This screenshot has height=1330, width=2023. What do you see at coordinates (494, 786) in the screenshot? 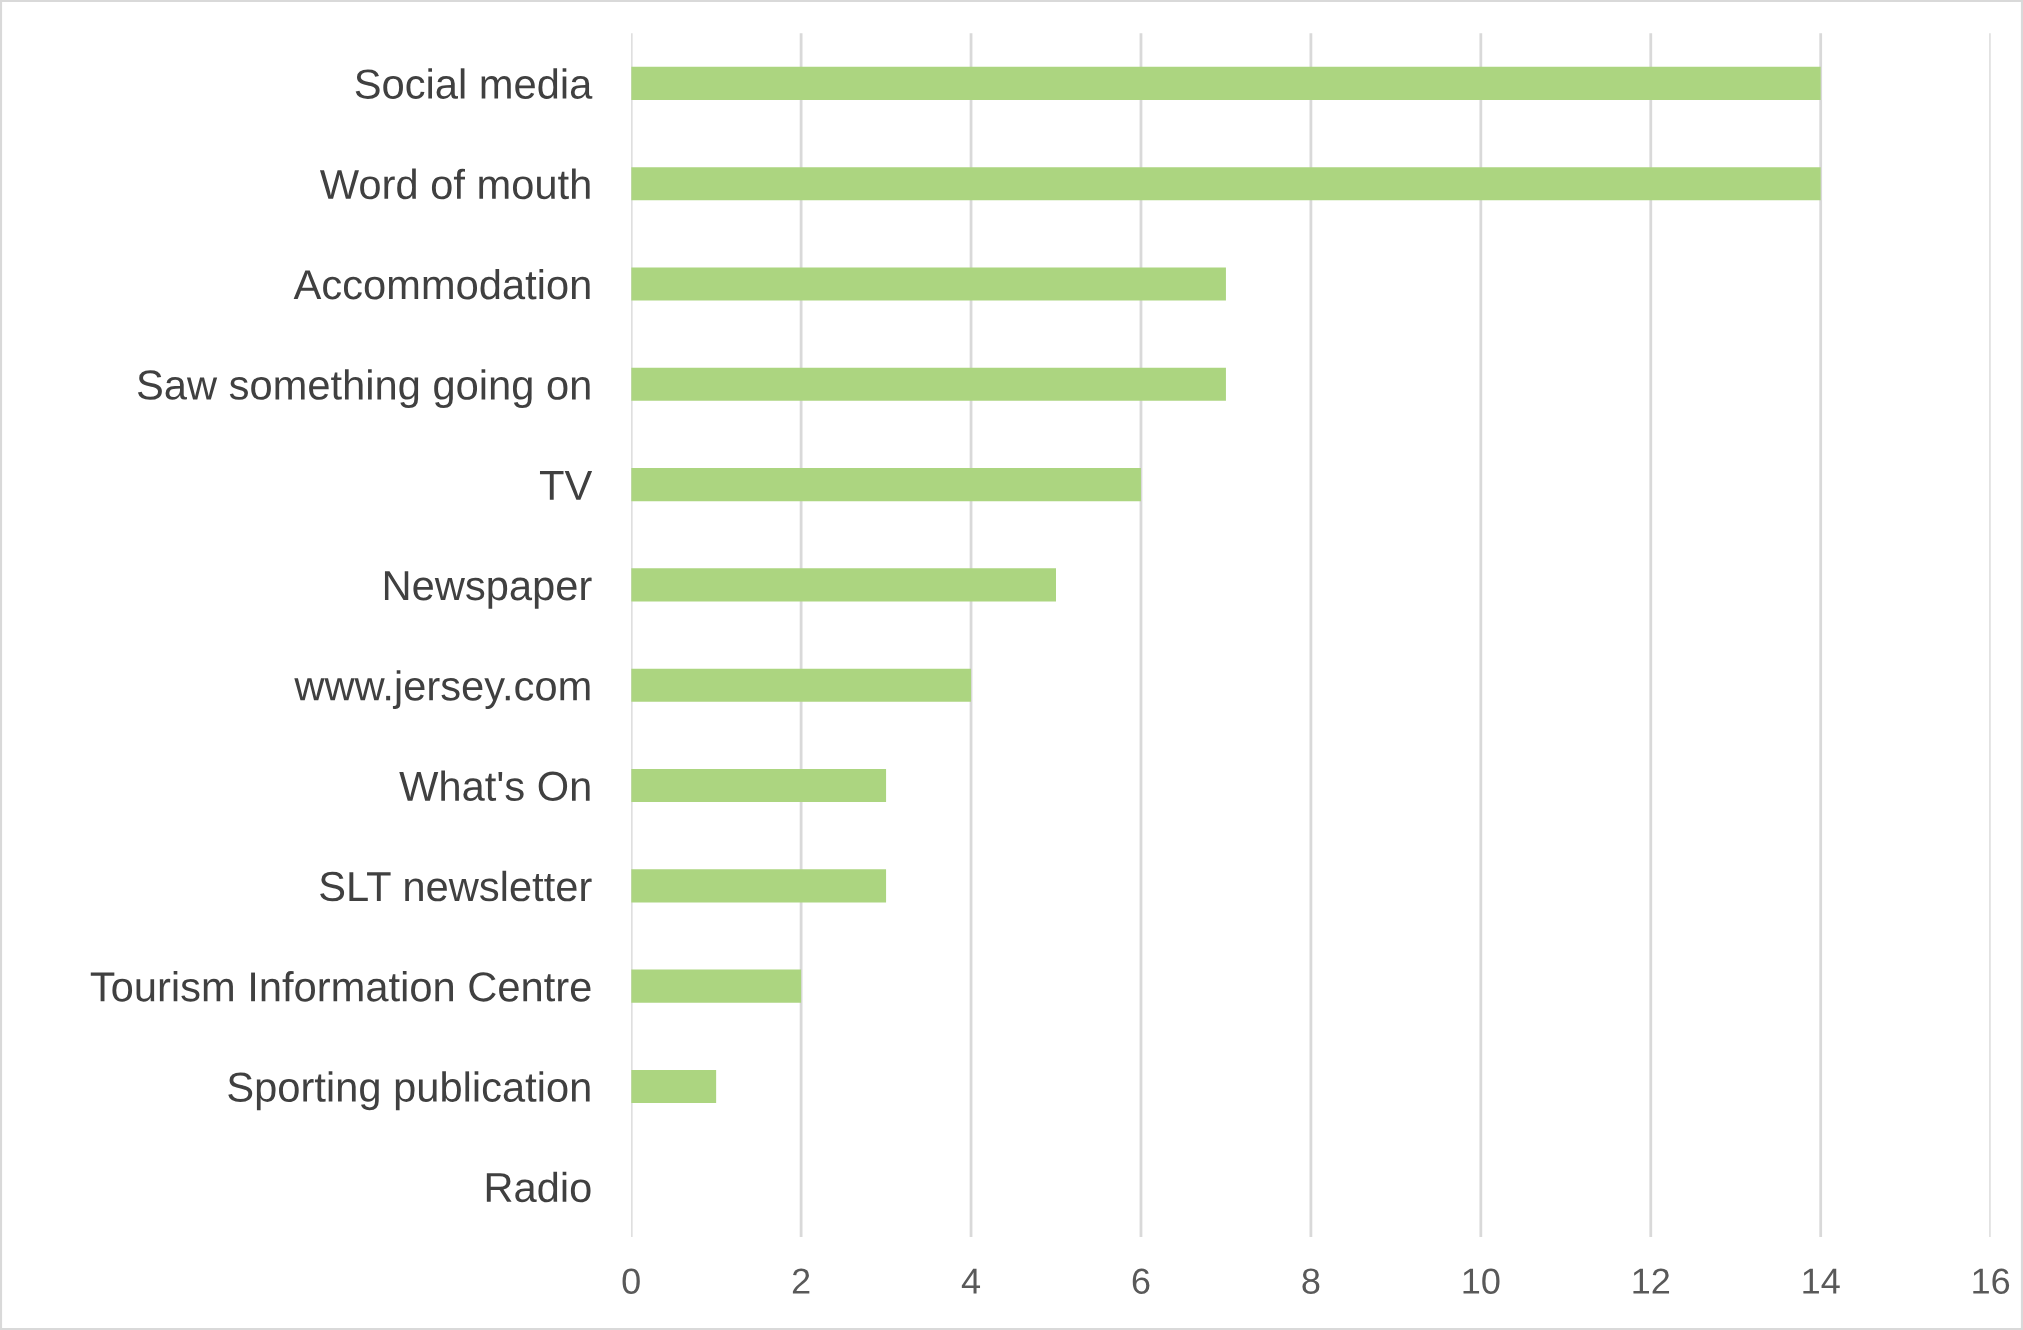
I see `y-tick-label: What's On` at bounding box center [494, 786].